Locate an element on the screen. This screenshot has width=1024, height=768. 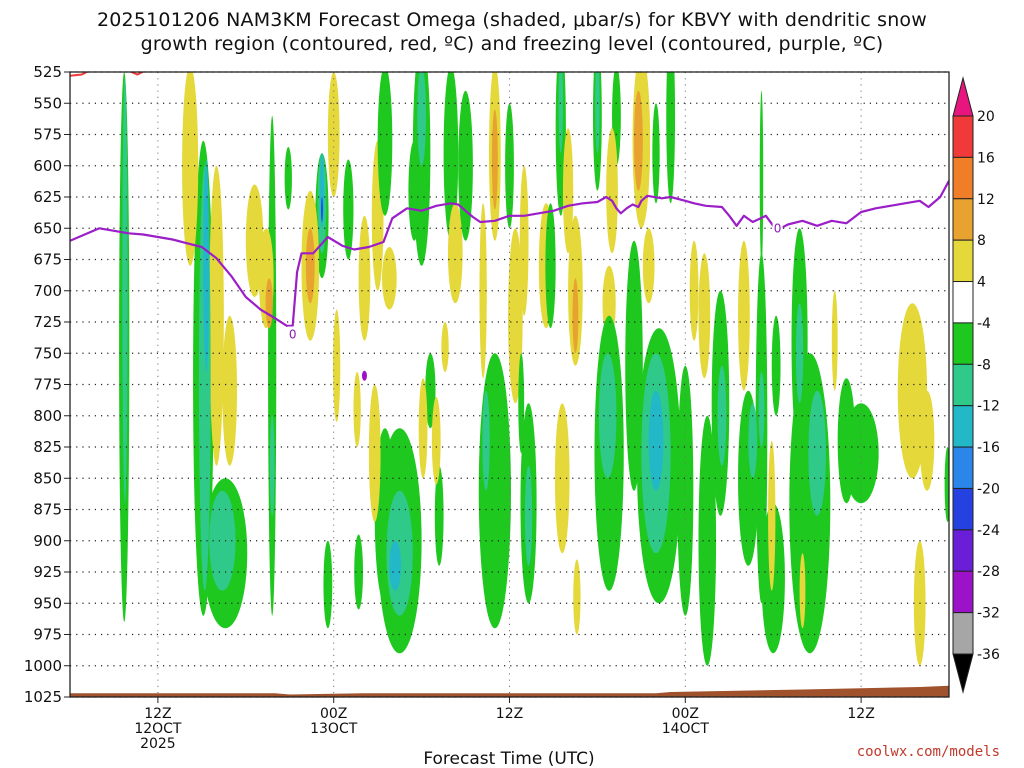
y-tick-label: 600 is located at coordinates (47, 166).